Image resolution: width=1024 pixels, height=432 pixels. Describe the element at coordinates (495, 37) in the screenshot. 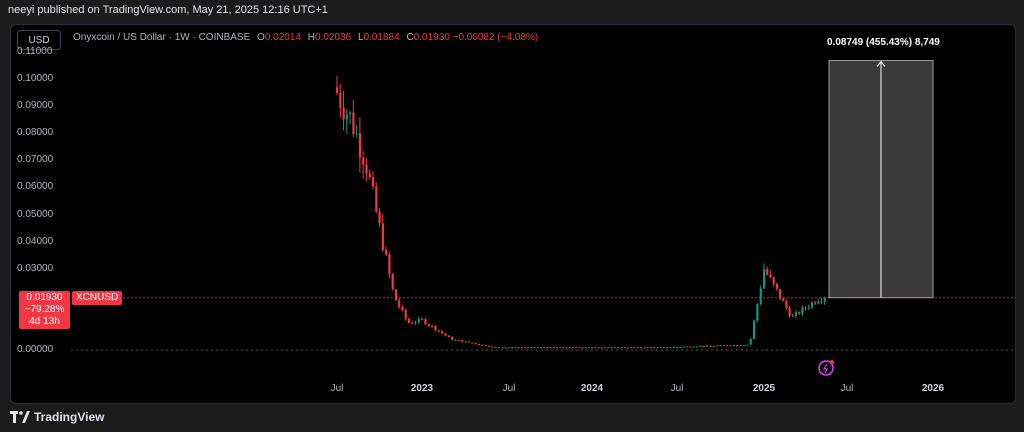

I see `change-value: −0.00082 (−4.08%)` at that location.